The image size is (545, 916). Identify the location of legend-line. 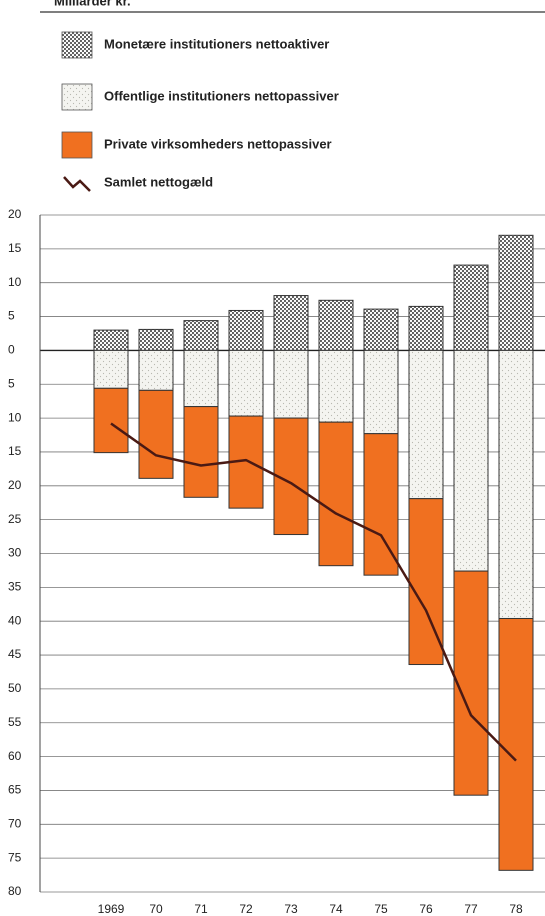
(77, 184).